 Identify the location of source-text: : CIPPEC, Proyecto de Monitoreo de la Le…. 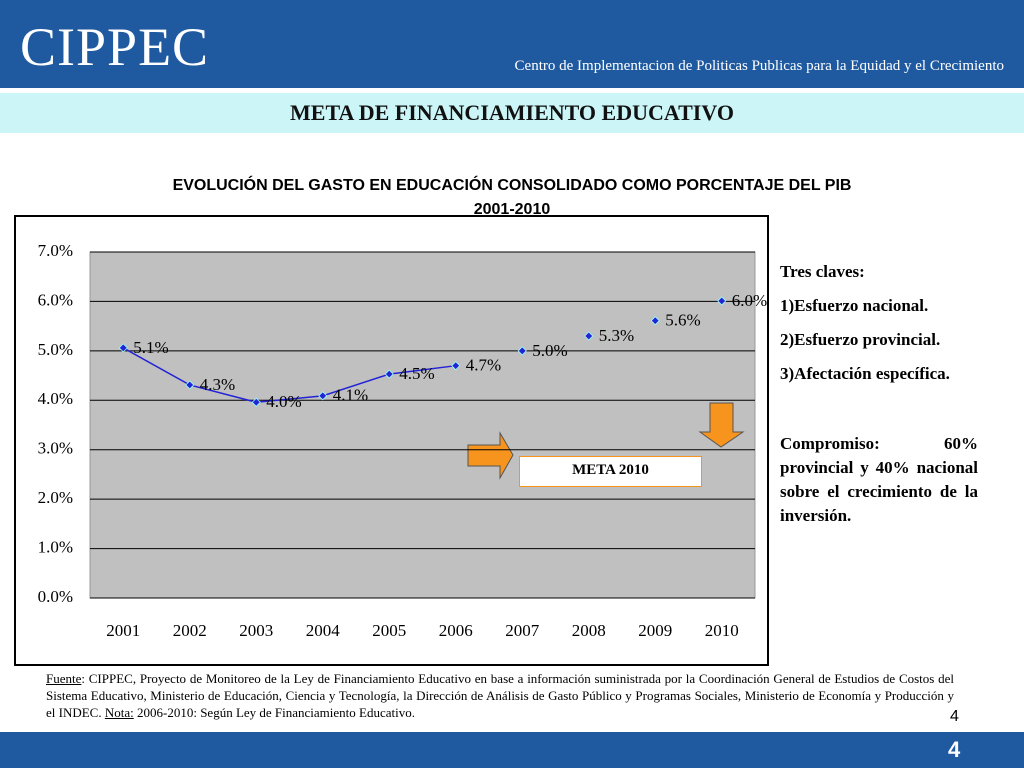
(500, 695).